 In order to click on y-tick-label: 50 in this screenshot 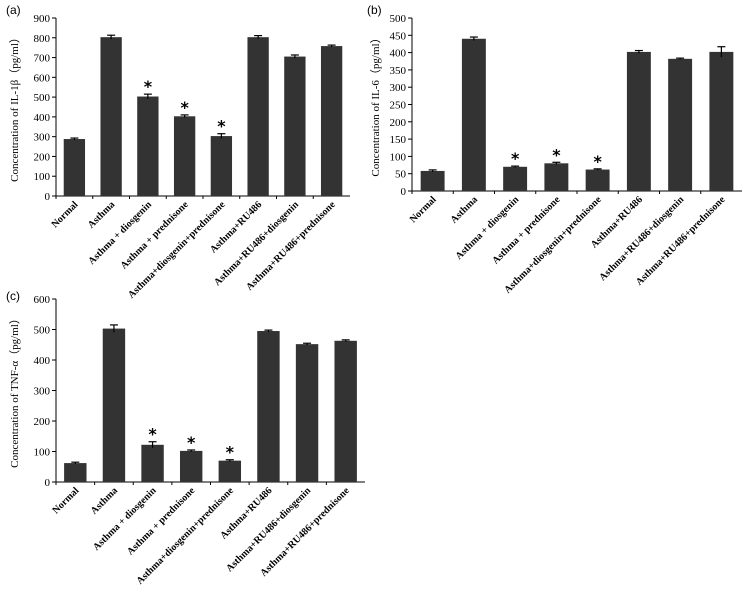, I will do `click(401, 175)`.